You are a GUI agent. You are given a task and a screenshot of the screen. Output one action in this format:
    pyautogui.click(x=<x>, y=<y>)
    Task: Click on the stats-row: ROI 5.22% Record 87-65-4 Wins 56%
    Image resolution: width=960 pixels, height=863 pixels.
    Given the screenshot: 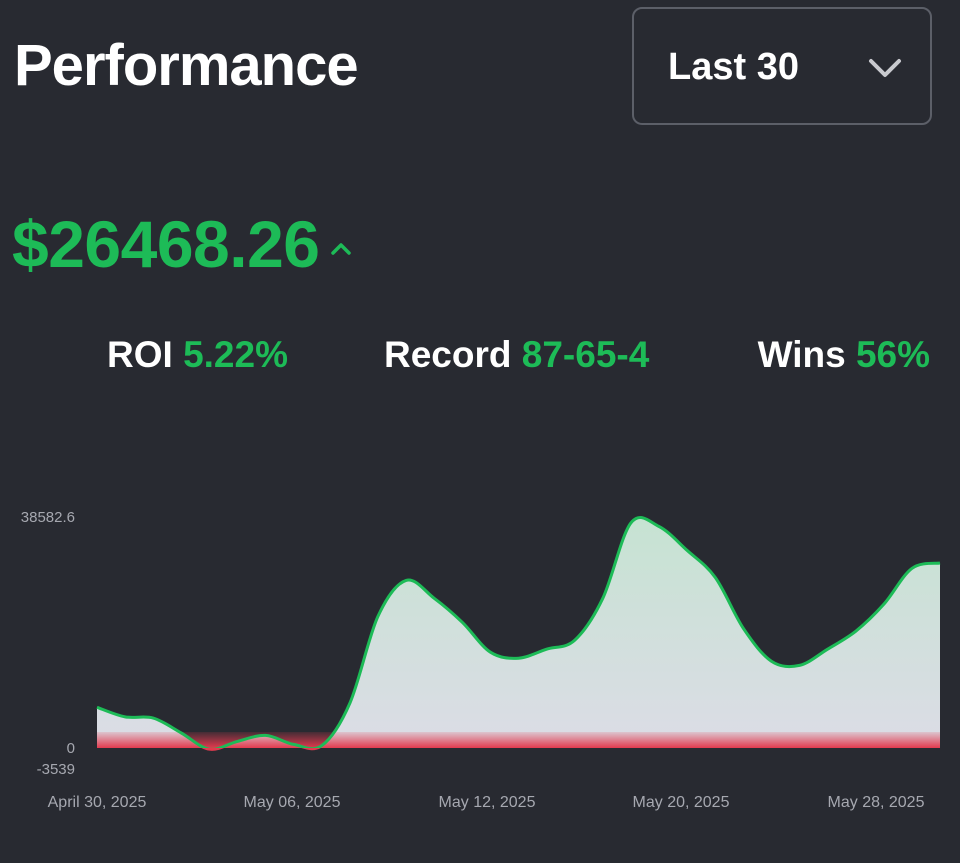 What is the action you would take?
    pyautogui.click(x=480, y=356)
    